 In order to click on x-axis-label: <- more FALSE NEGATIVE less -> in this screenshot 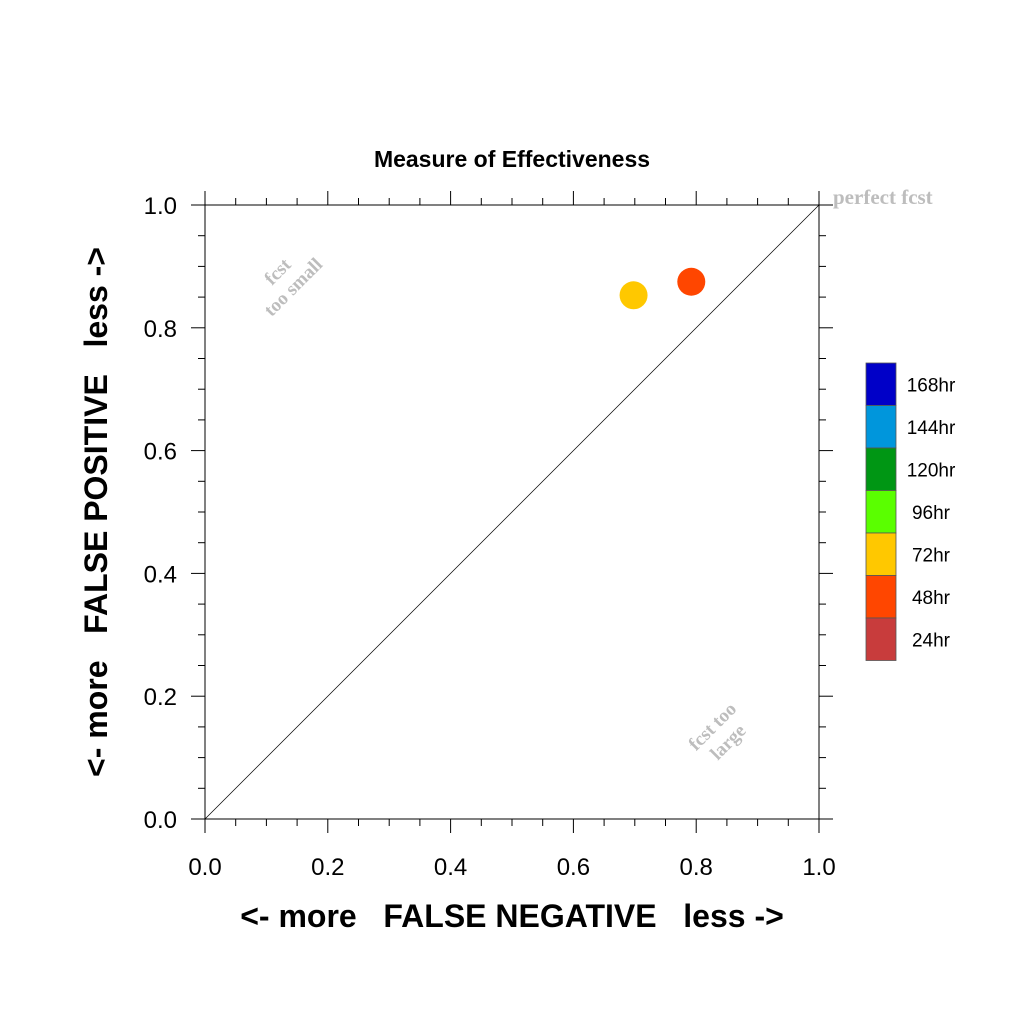, I will do `click(512, 916)`.